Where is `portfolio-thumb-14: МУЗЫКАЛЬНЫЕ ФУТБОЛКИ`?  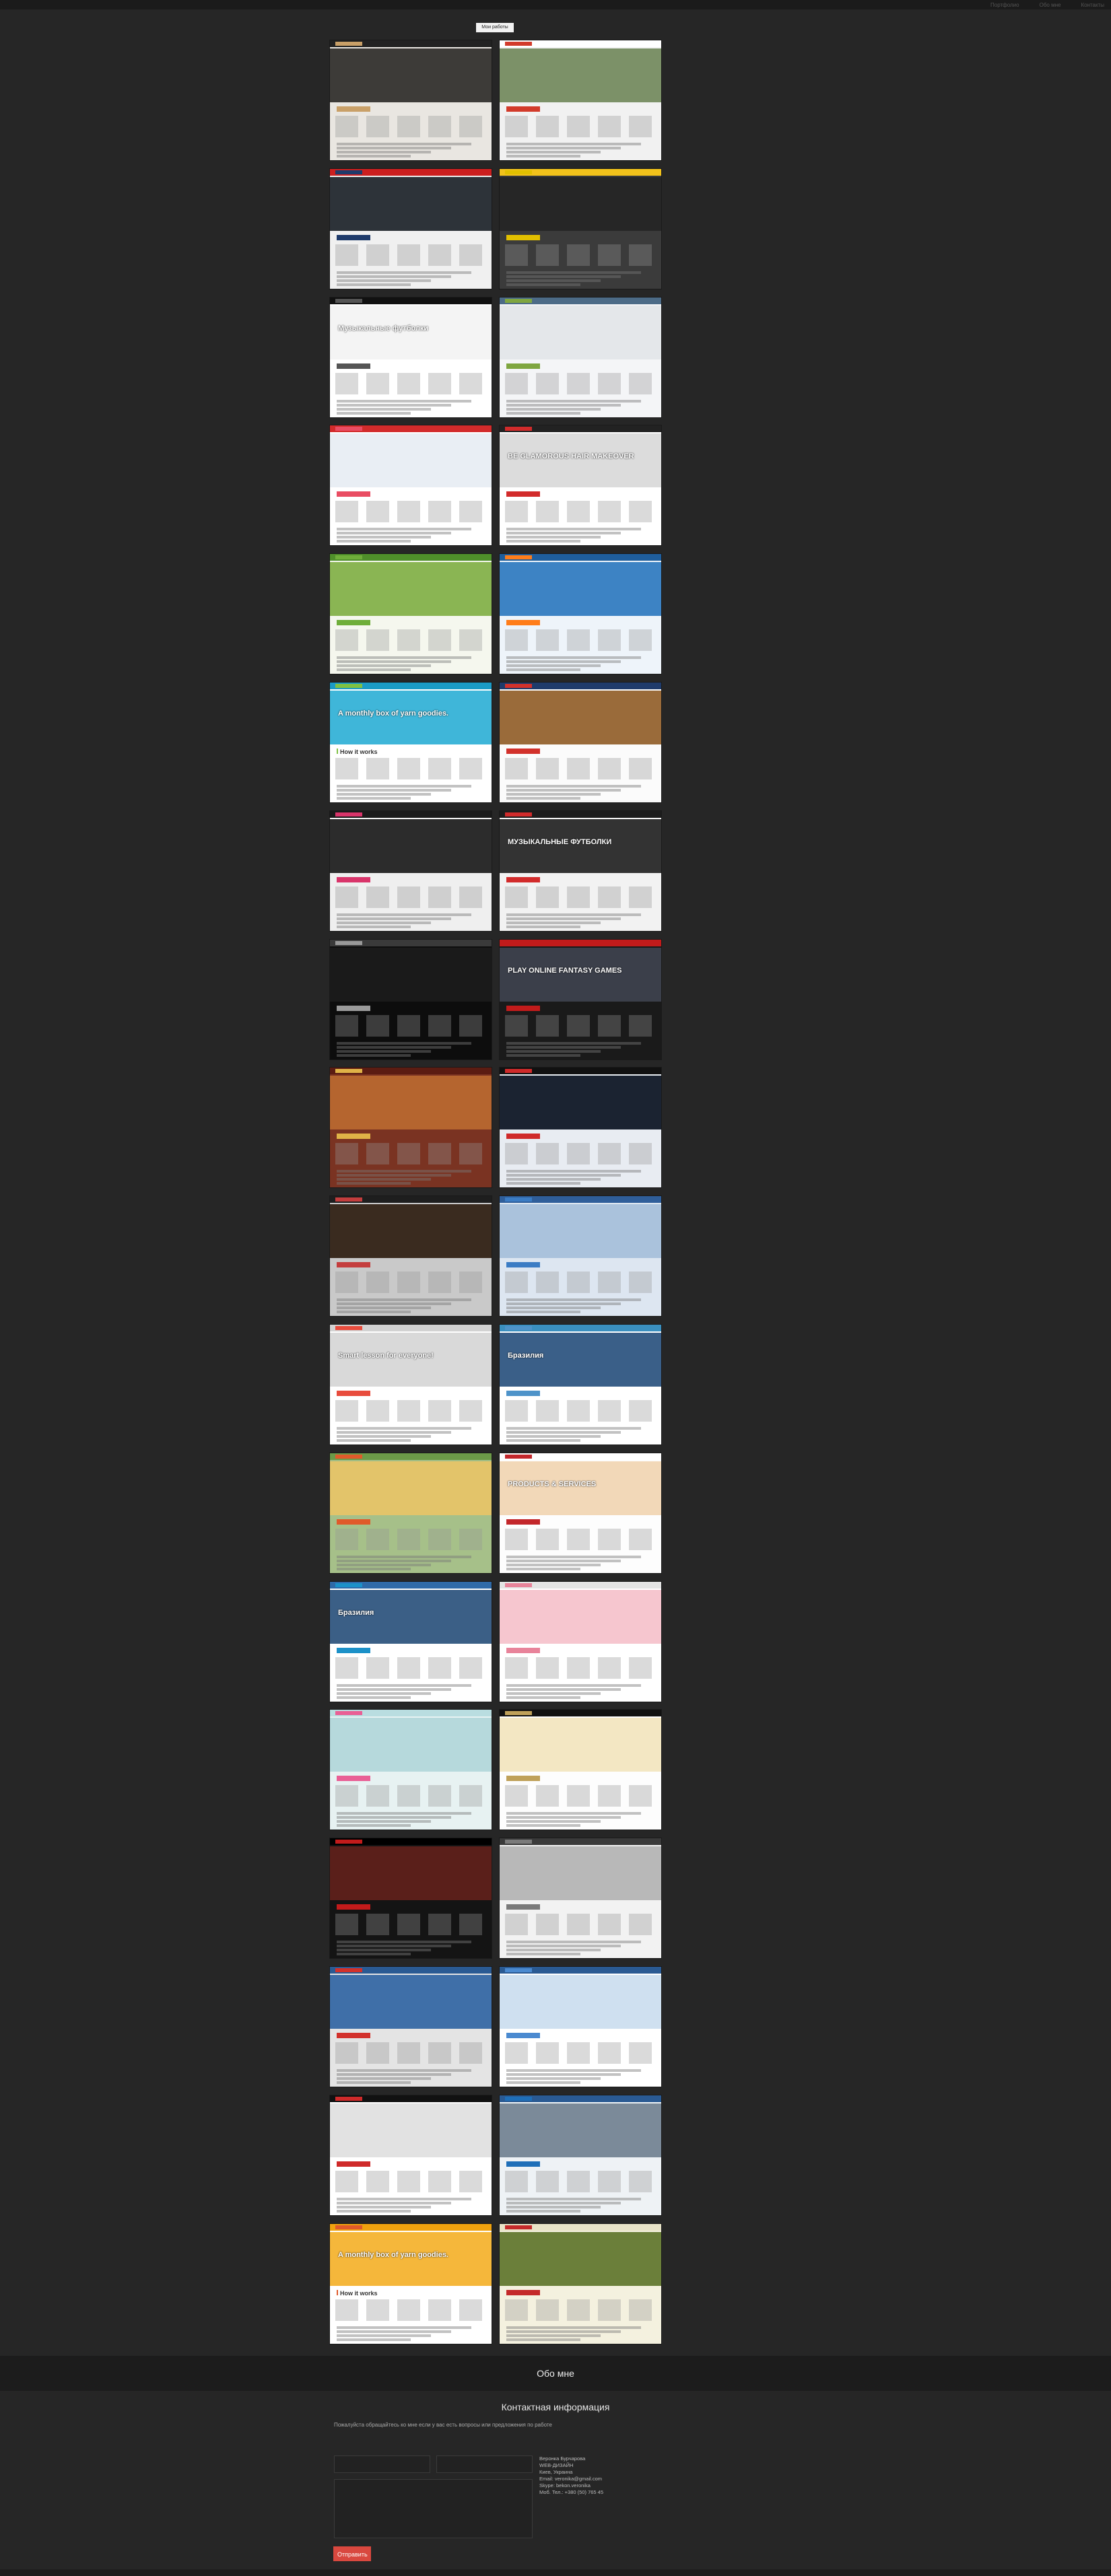 portfolio-thumb-14: МУЗЫКАЛЬНЫЕ ФУТБОЛКИ is located at coordinates (580, 870).